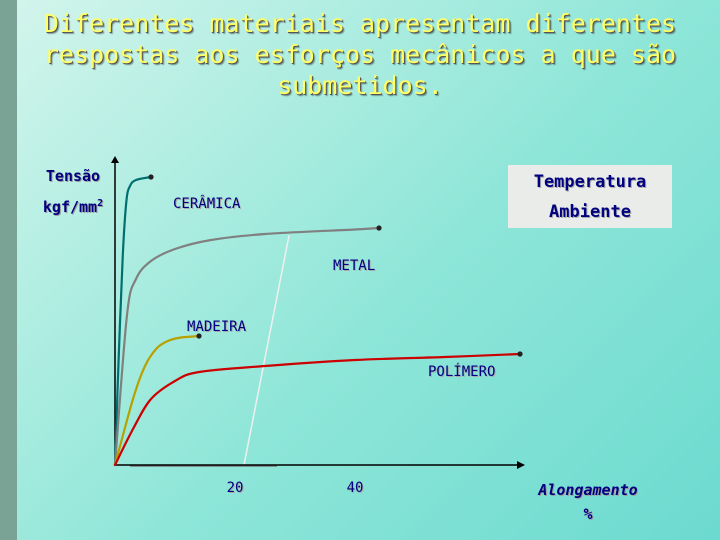 This screenshot has width=720, height=540. Describe the element at coordinates (521, 465) in the screenshot. I see `x-axis-arrowhead` at that location.